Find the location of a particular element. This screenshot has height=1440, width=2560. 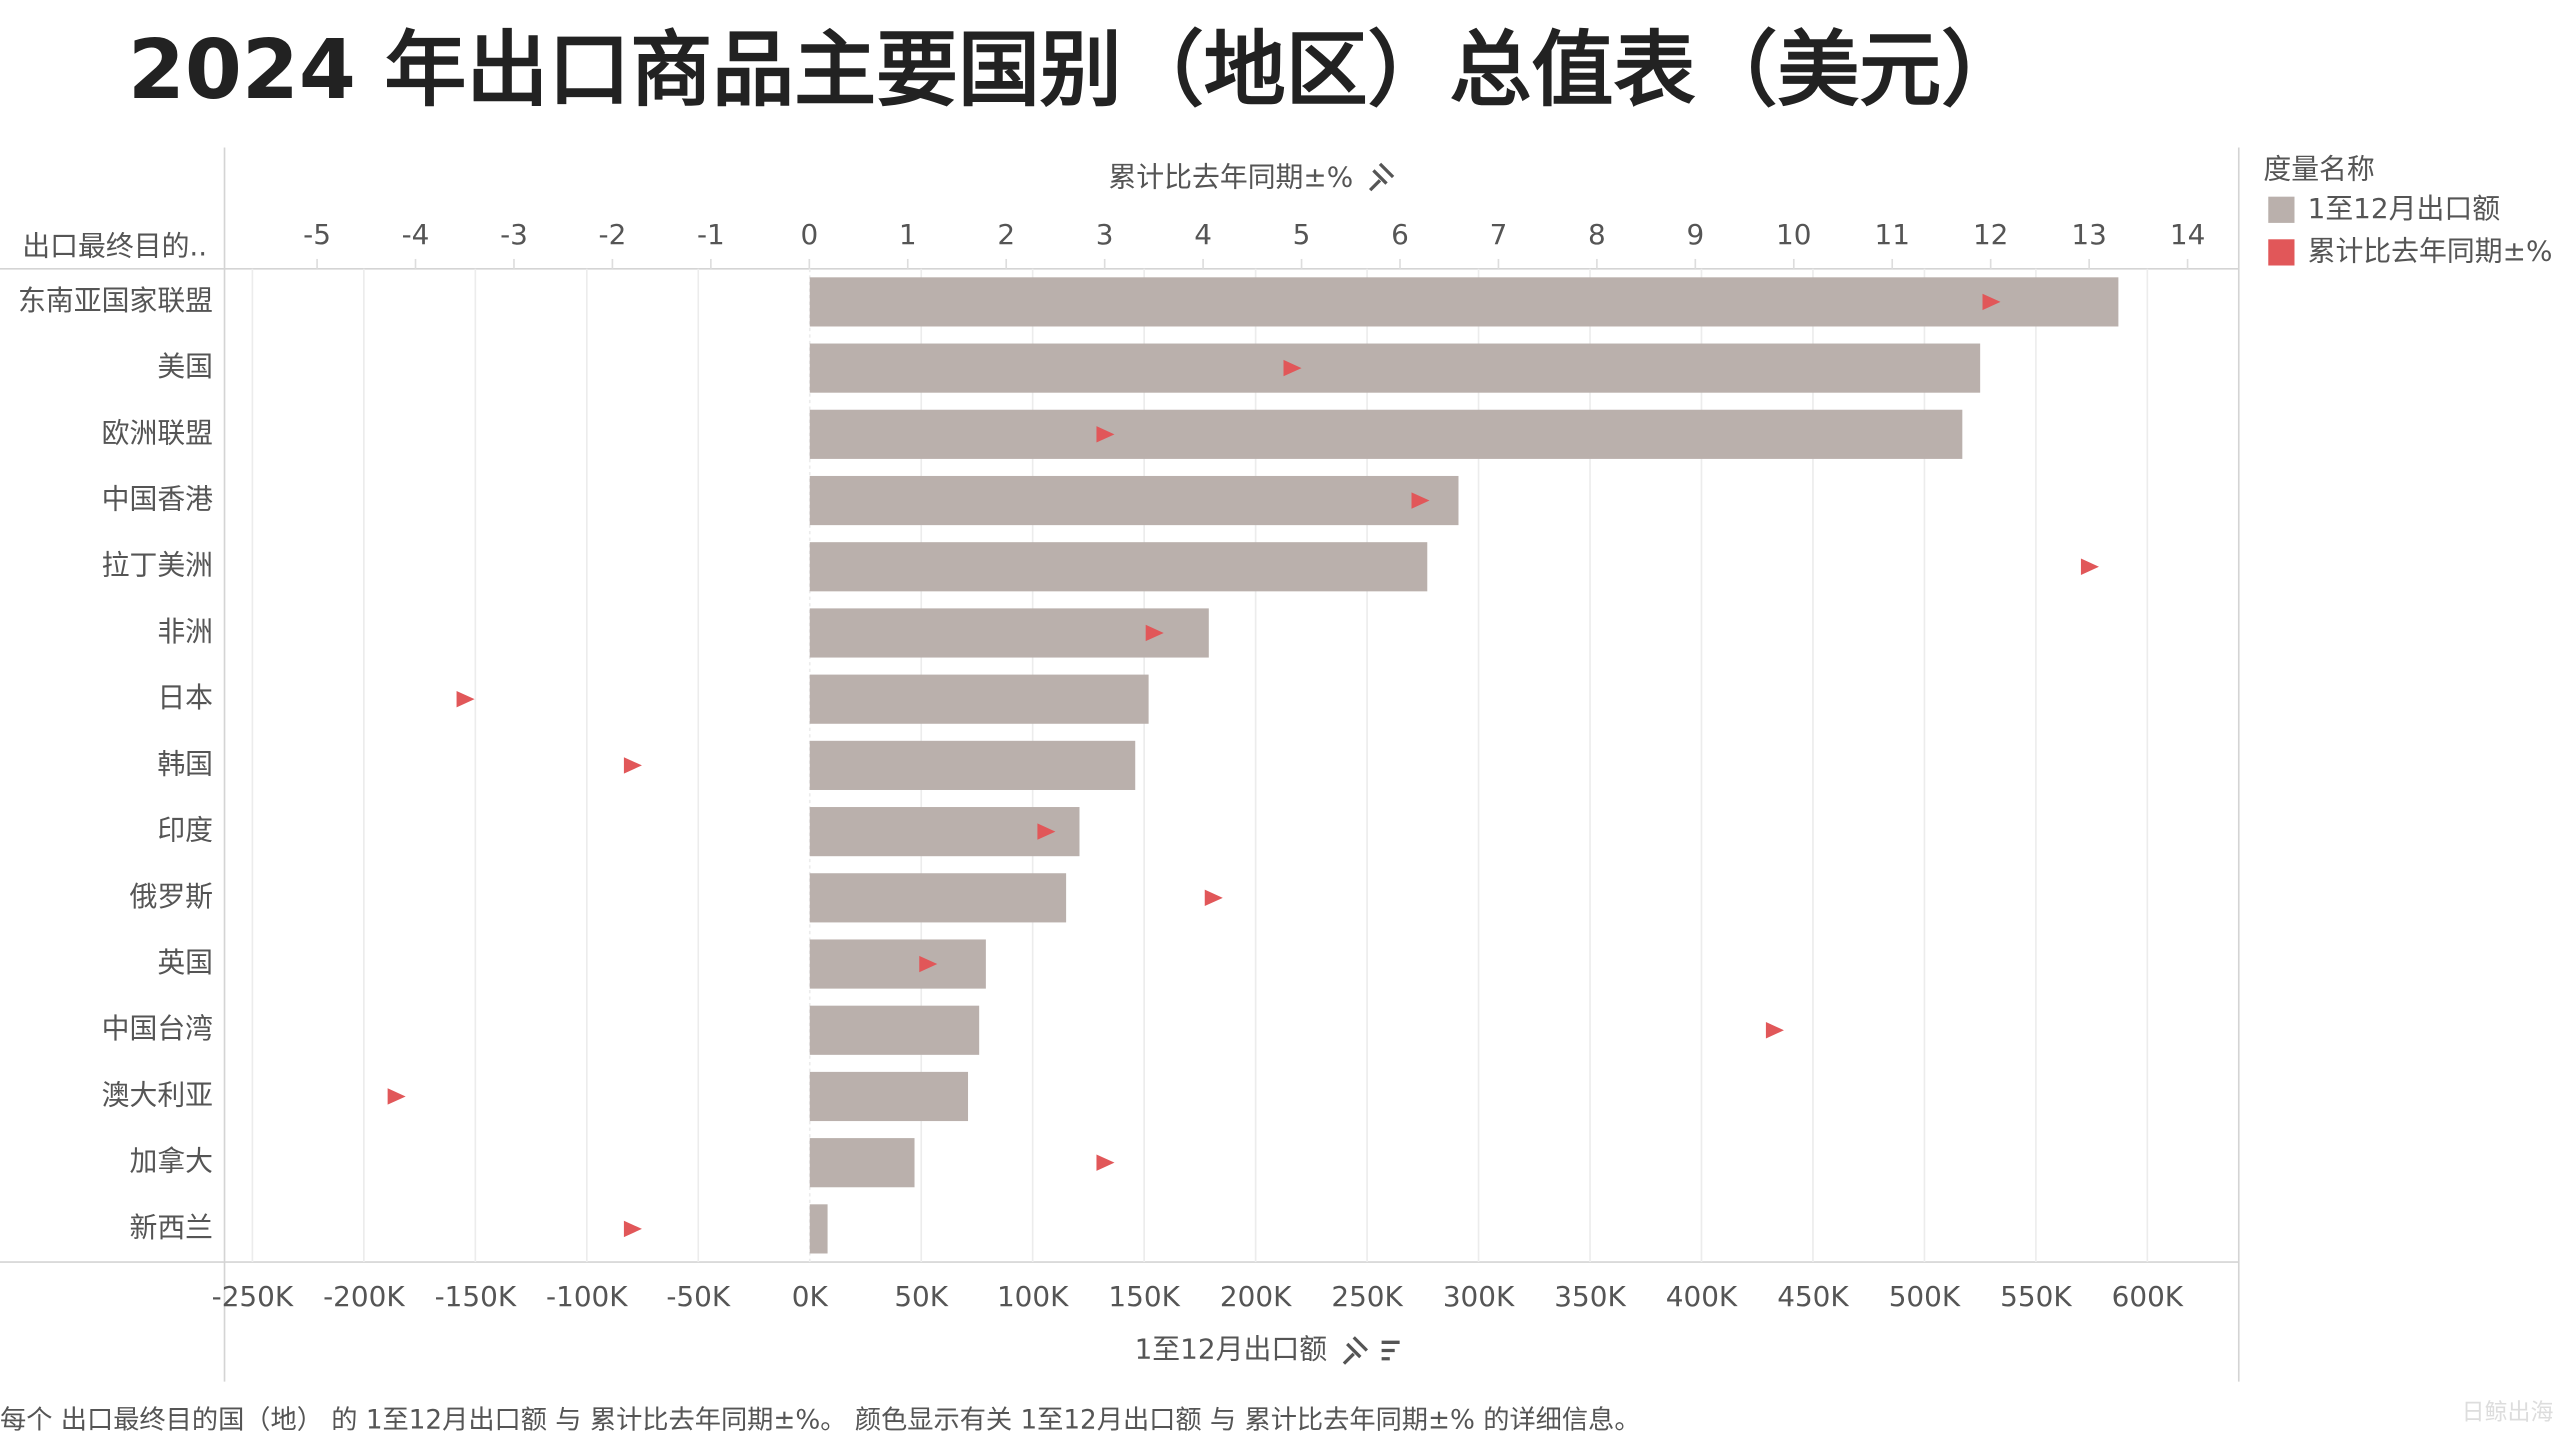

y-tick-label: 俄罗斯 is located at coordinates (171, 896).